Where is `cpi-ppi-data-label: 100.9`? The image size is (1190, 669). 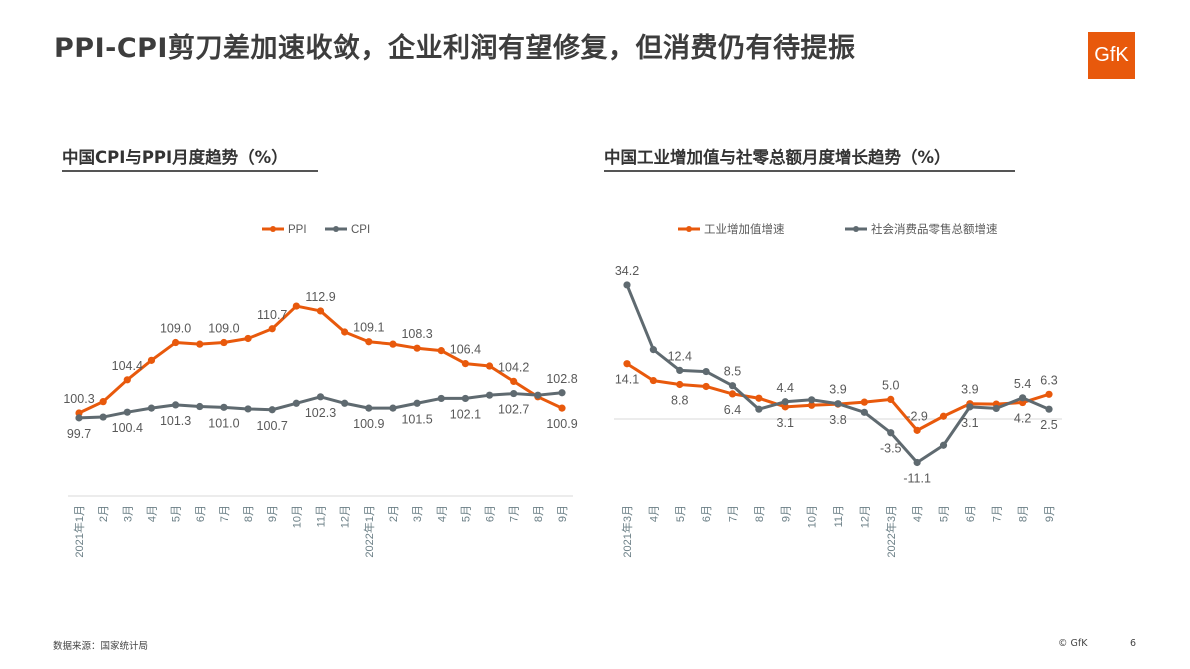 cpi-ppi-data-label: 100.9 is located at coordinates (561, 424).